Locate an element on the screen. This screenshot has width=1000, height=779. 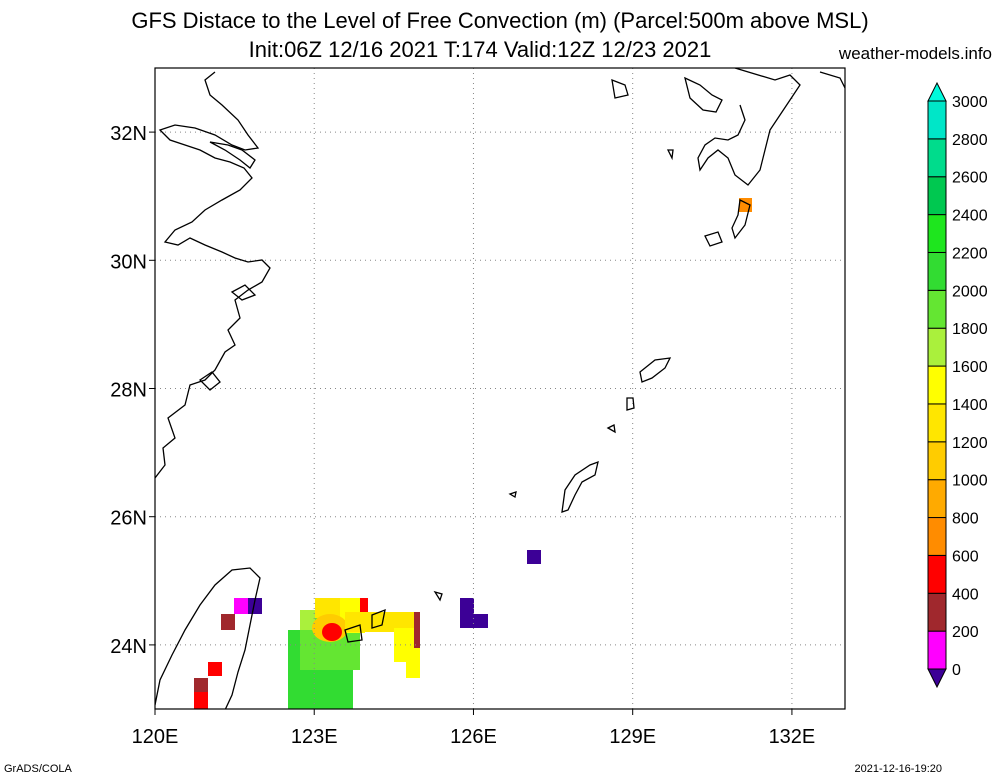
colorbar-label: 3000 is located at coordinates (970, 102).